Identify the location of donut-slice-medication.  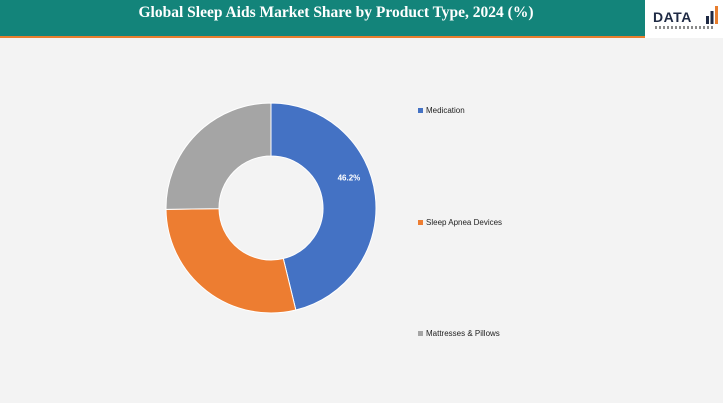
(323, 206).